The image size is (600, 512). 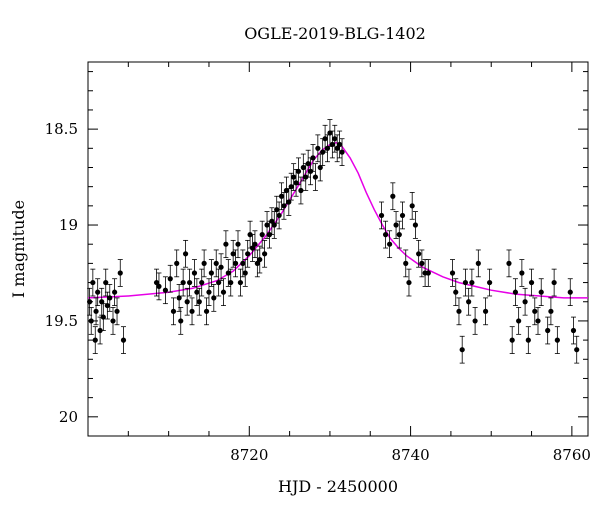 I want to click on y-tick-label: 20, so click(x=68, y=417).